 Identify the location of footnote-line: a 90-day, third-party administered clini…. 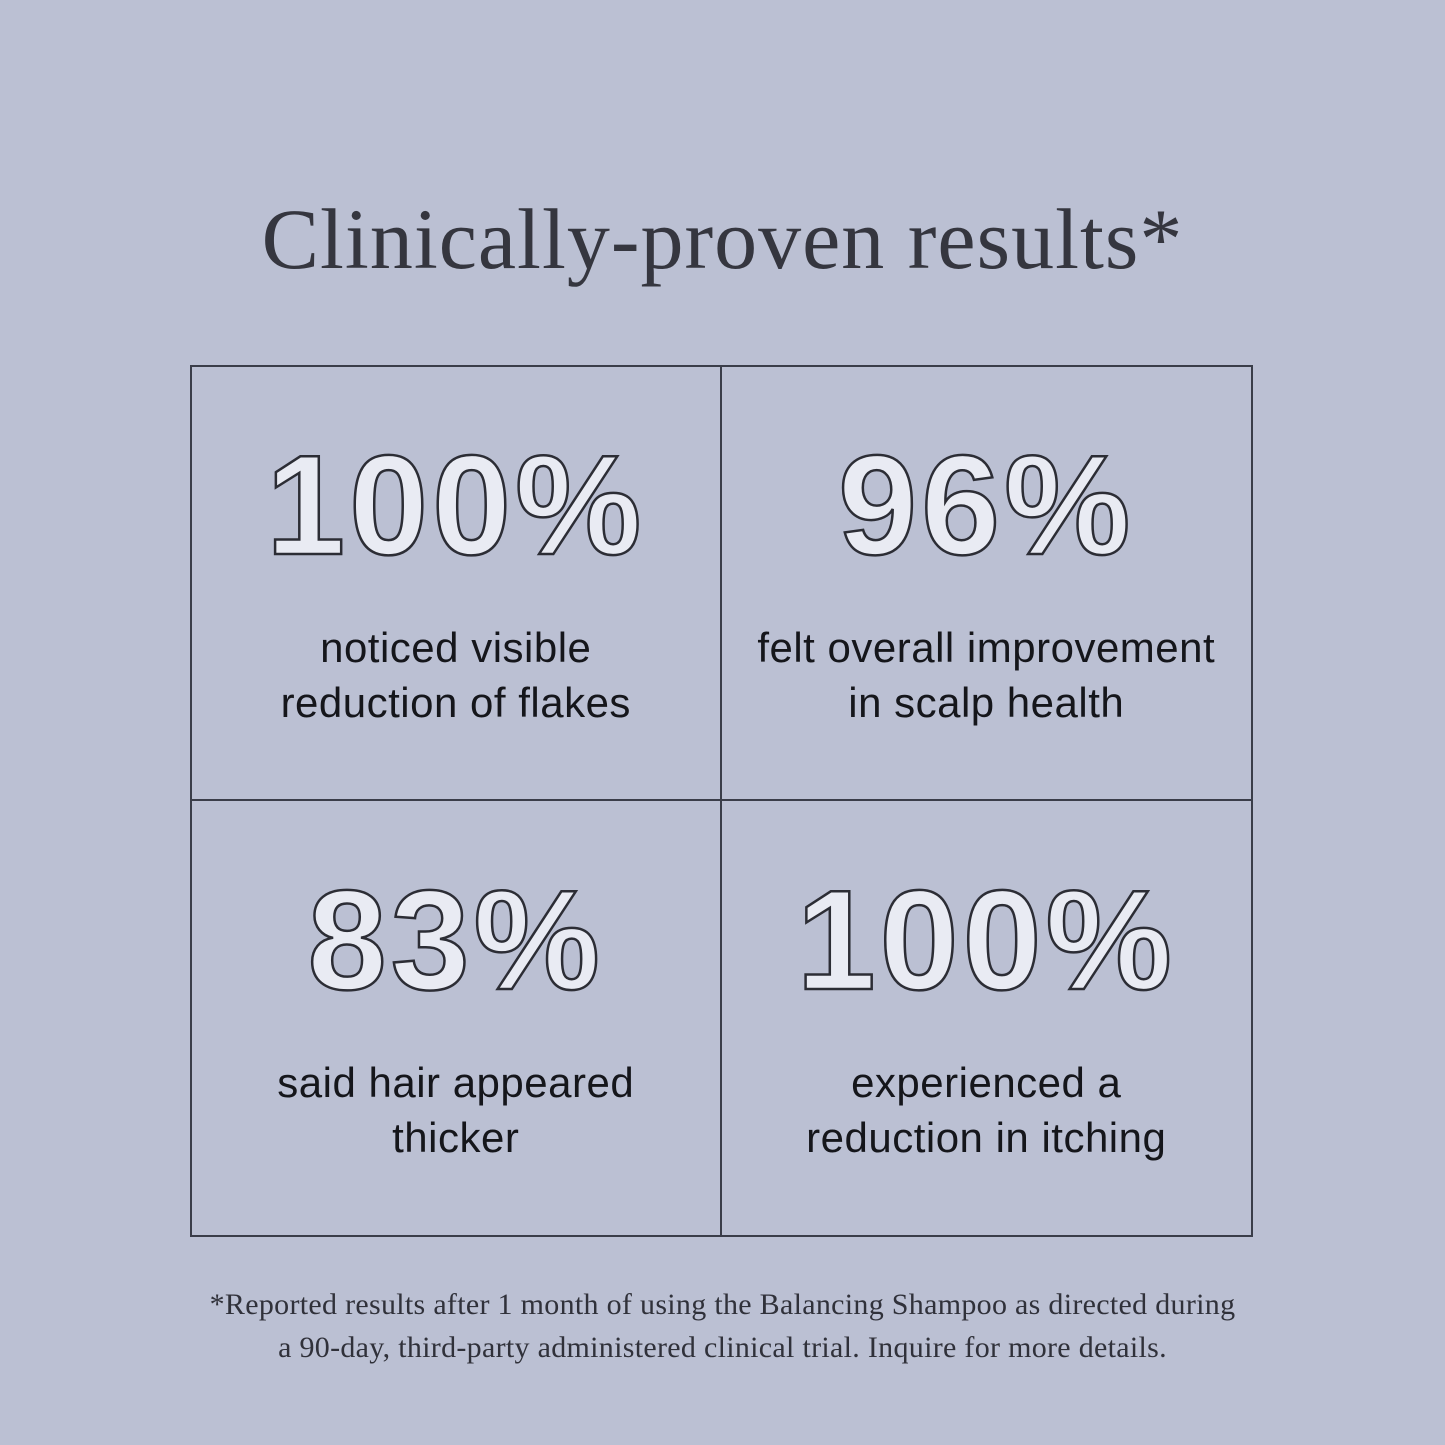
(722, 1347).